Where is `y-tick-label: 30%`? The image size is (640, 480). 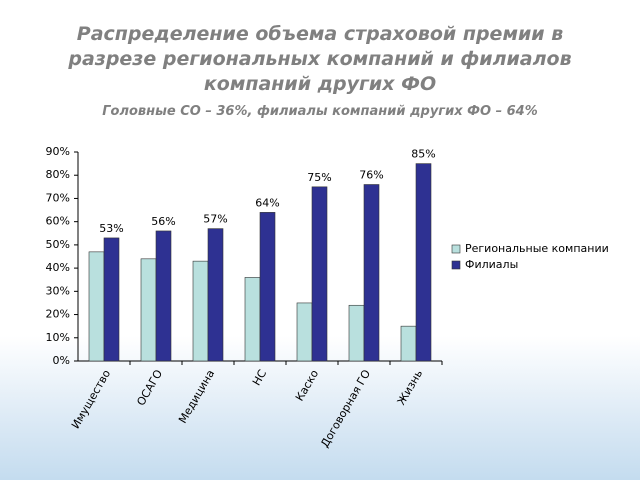
y-tick-label: 30% is located at coordinates (58, 290).